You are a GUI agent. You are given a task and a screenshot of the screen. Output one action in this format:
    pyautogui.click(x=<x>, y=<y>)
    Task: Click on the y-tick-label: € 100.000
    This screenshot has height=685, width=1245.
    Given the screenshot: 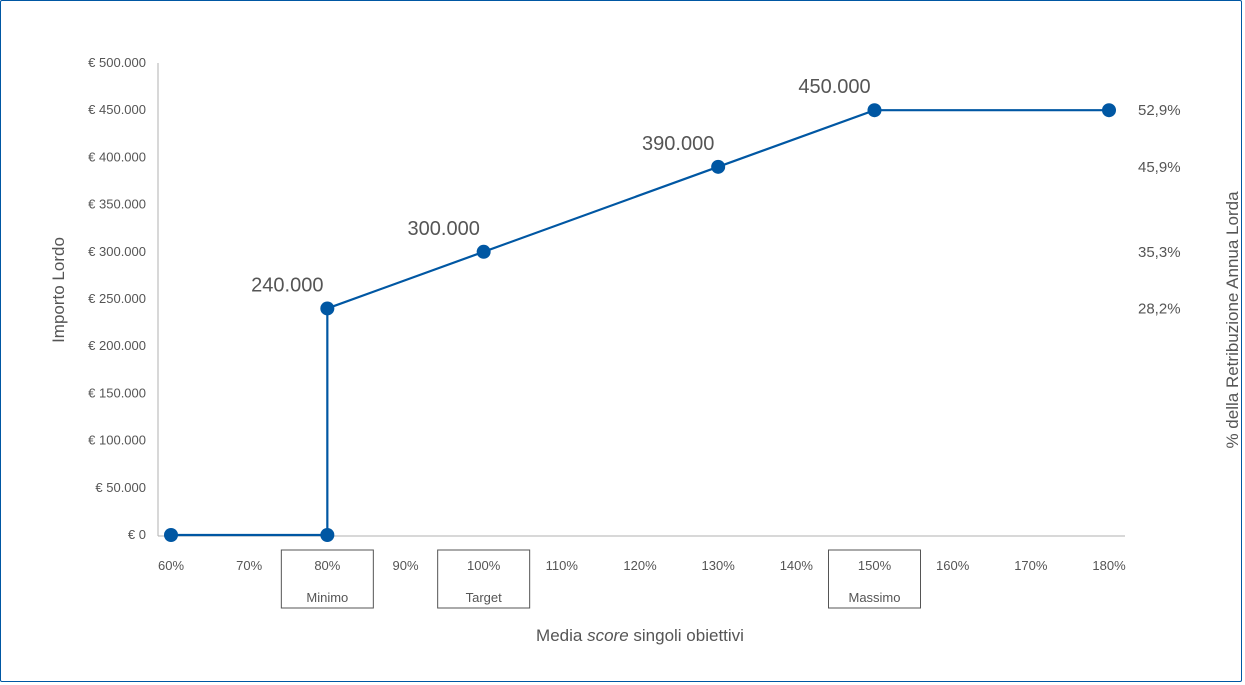 What is the action you would take?
    pyautogui.click(x=117, y=440)
    